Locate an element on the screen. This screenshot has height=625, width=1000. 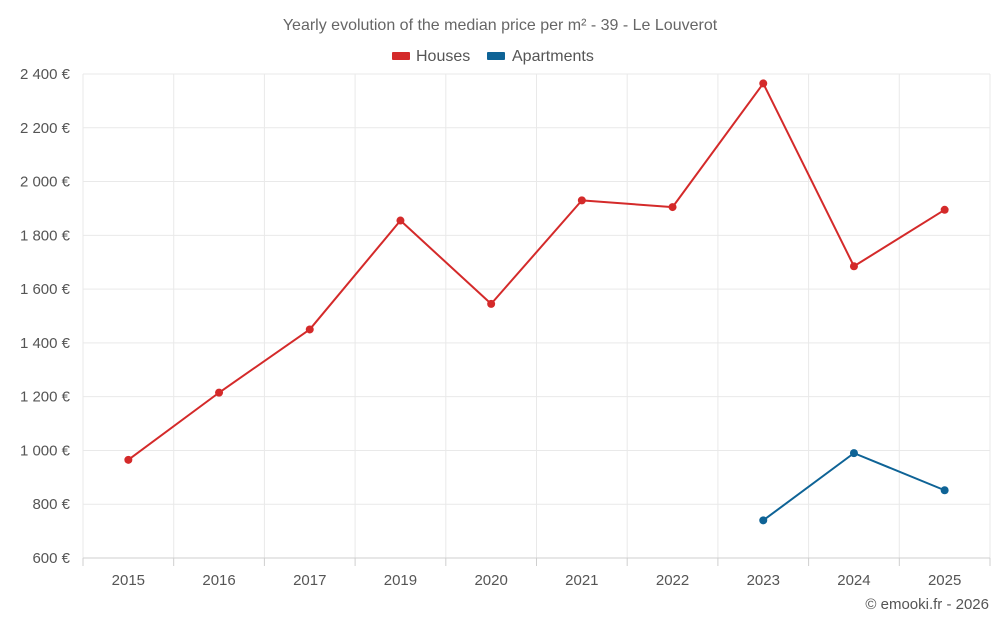
y-tick-label: 800 € is located at coordinates (51, 504).